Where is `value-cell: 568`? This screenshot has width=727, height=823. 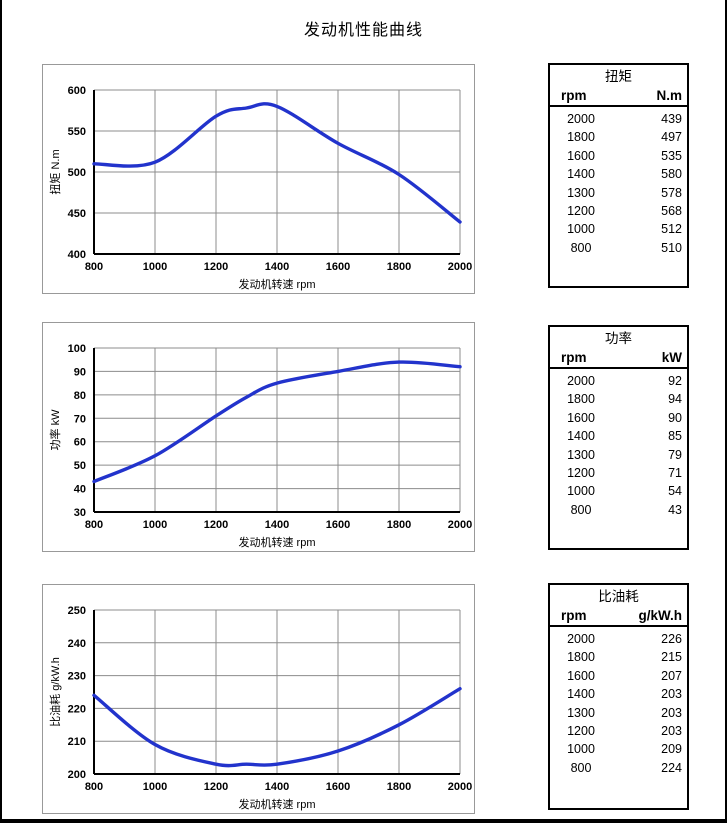
value-cell: 568 is located at coordinates (671, 210).